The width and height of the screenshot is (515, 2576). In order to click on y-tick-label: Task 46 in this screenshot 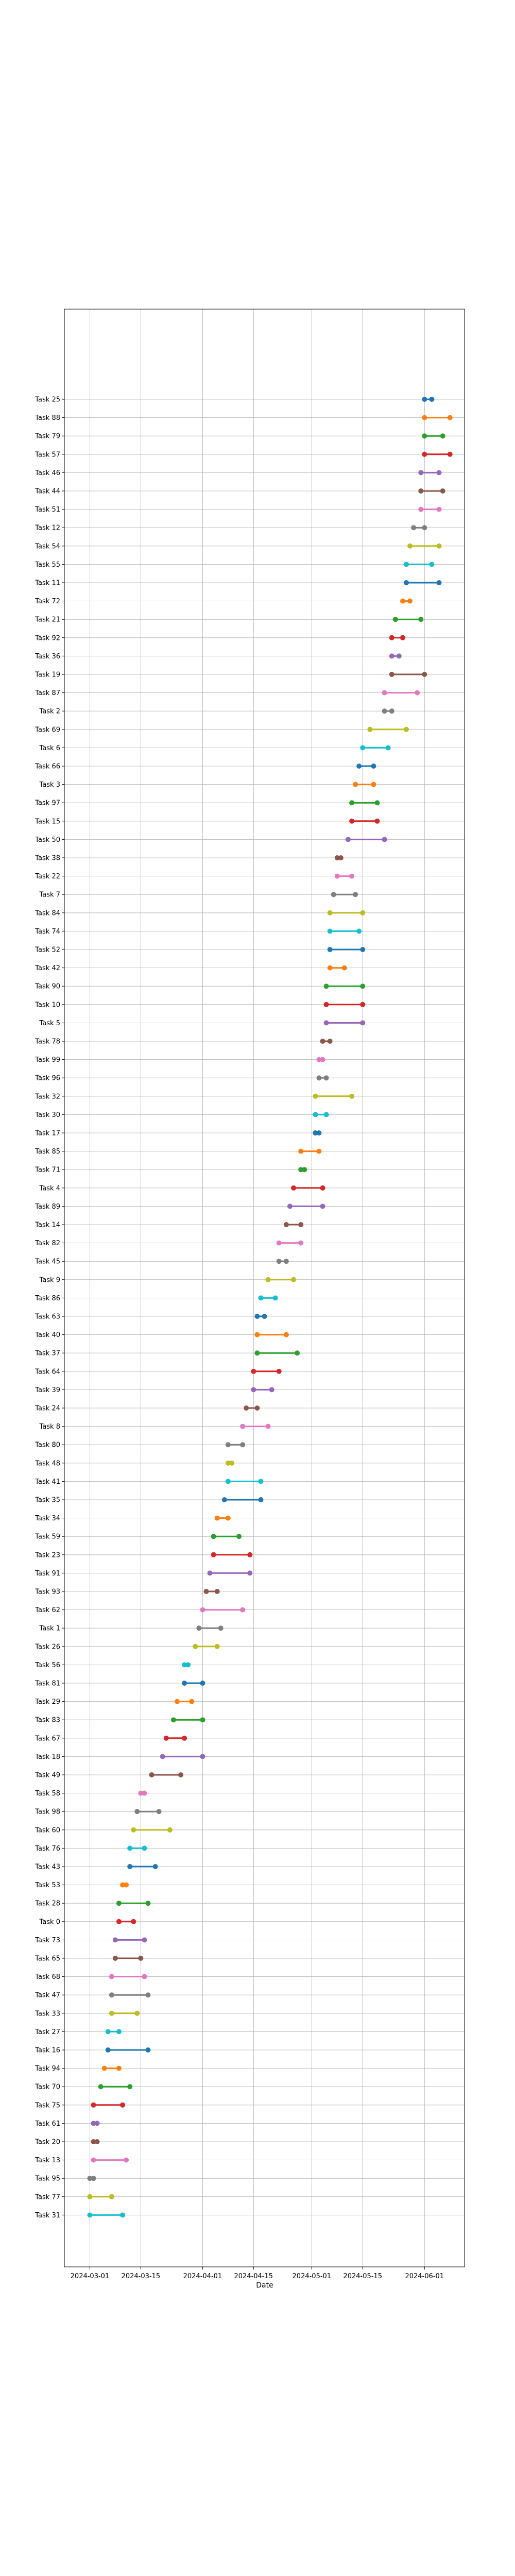, I will do `click(47, 473)`.